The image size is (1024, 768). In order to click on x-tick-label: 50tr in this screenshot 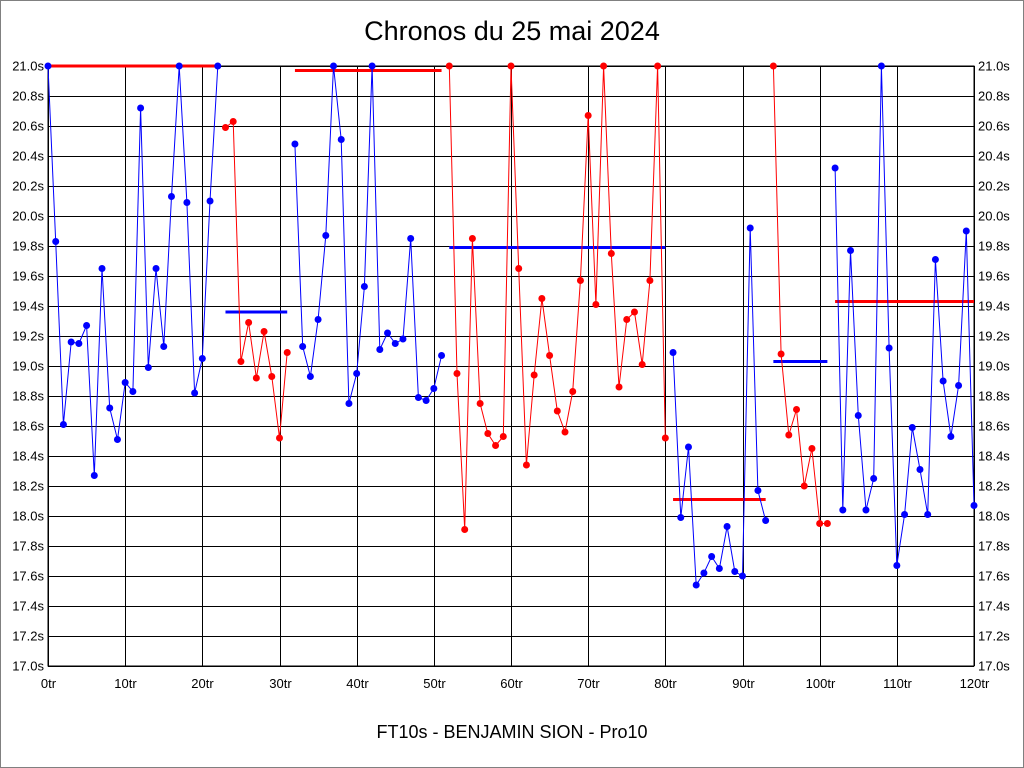, I will do `click(434, 683)`.